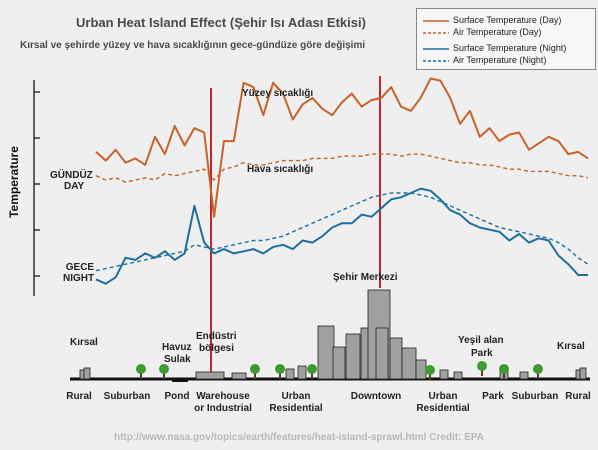 The width and height of the screenshot is (598, 450). I want to click on zone-label: Pond, so click(177, 396).